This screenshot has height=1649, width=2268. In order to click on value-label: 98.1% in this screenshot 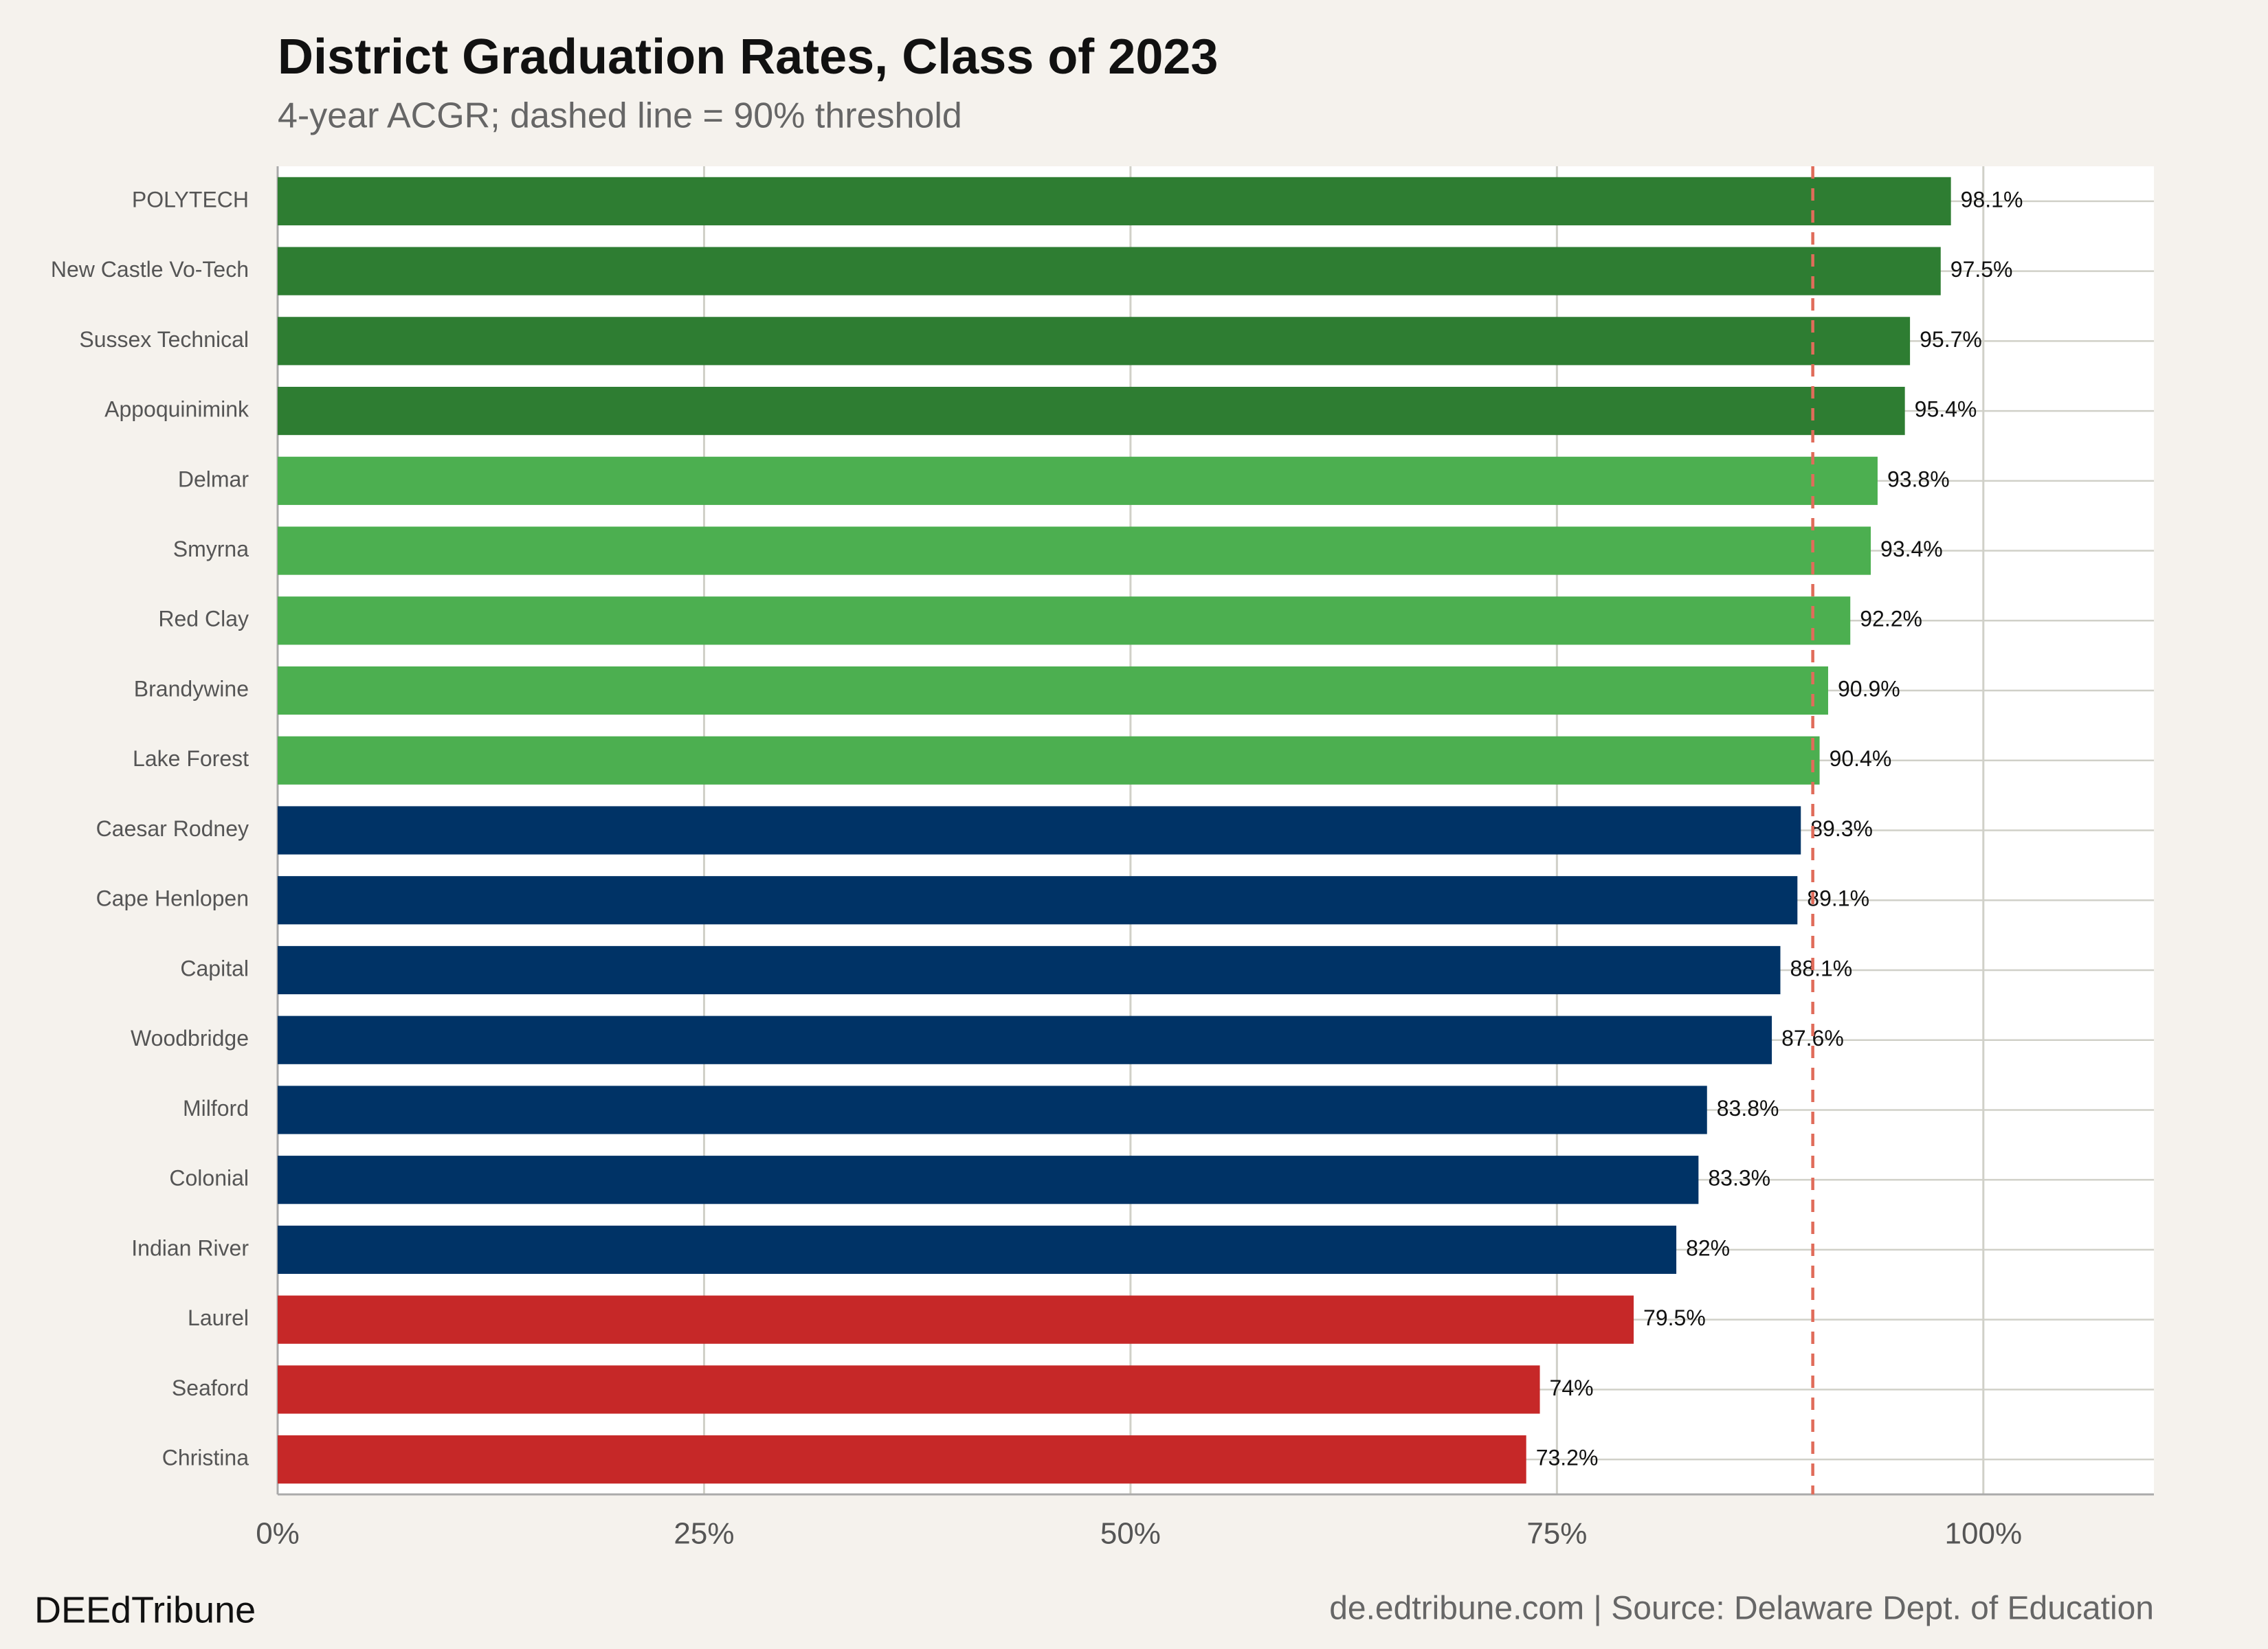, I will do `click(1992, 199)`.